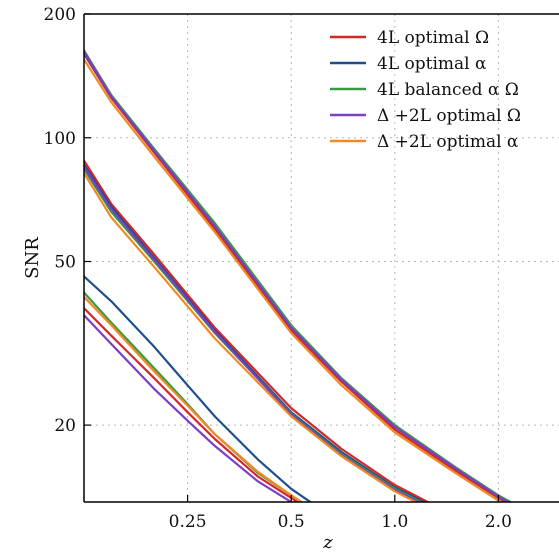 Image resolution: width=559 pixels, height=556 pixels. Describe the element at coordinates (32, 258) in the screenshot. I see `y-axis-label: SNR` at that location.